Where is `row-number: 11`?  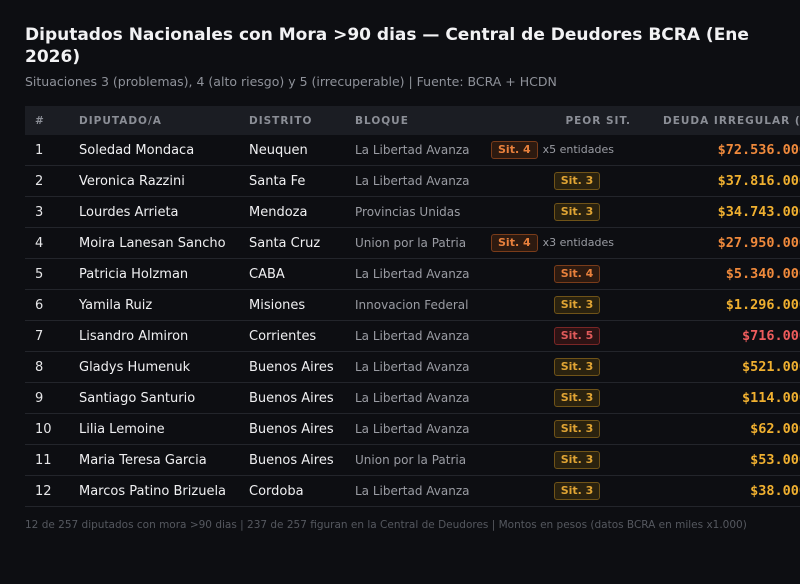 row-number: 11 is located at coordinates (52, 460).